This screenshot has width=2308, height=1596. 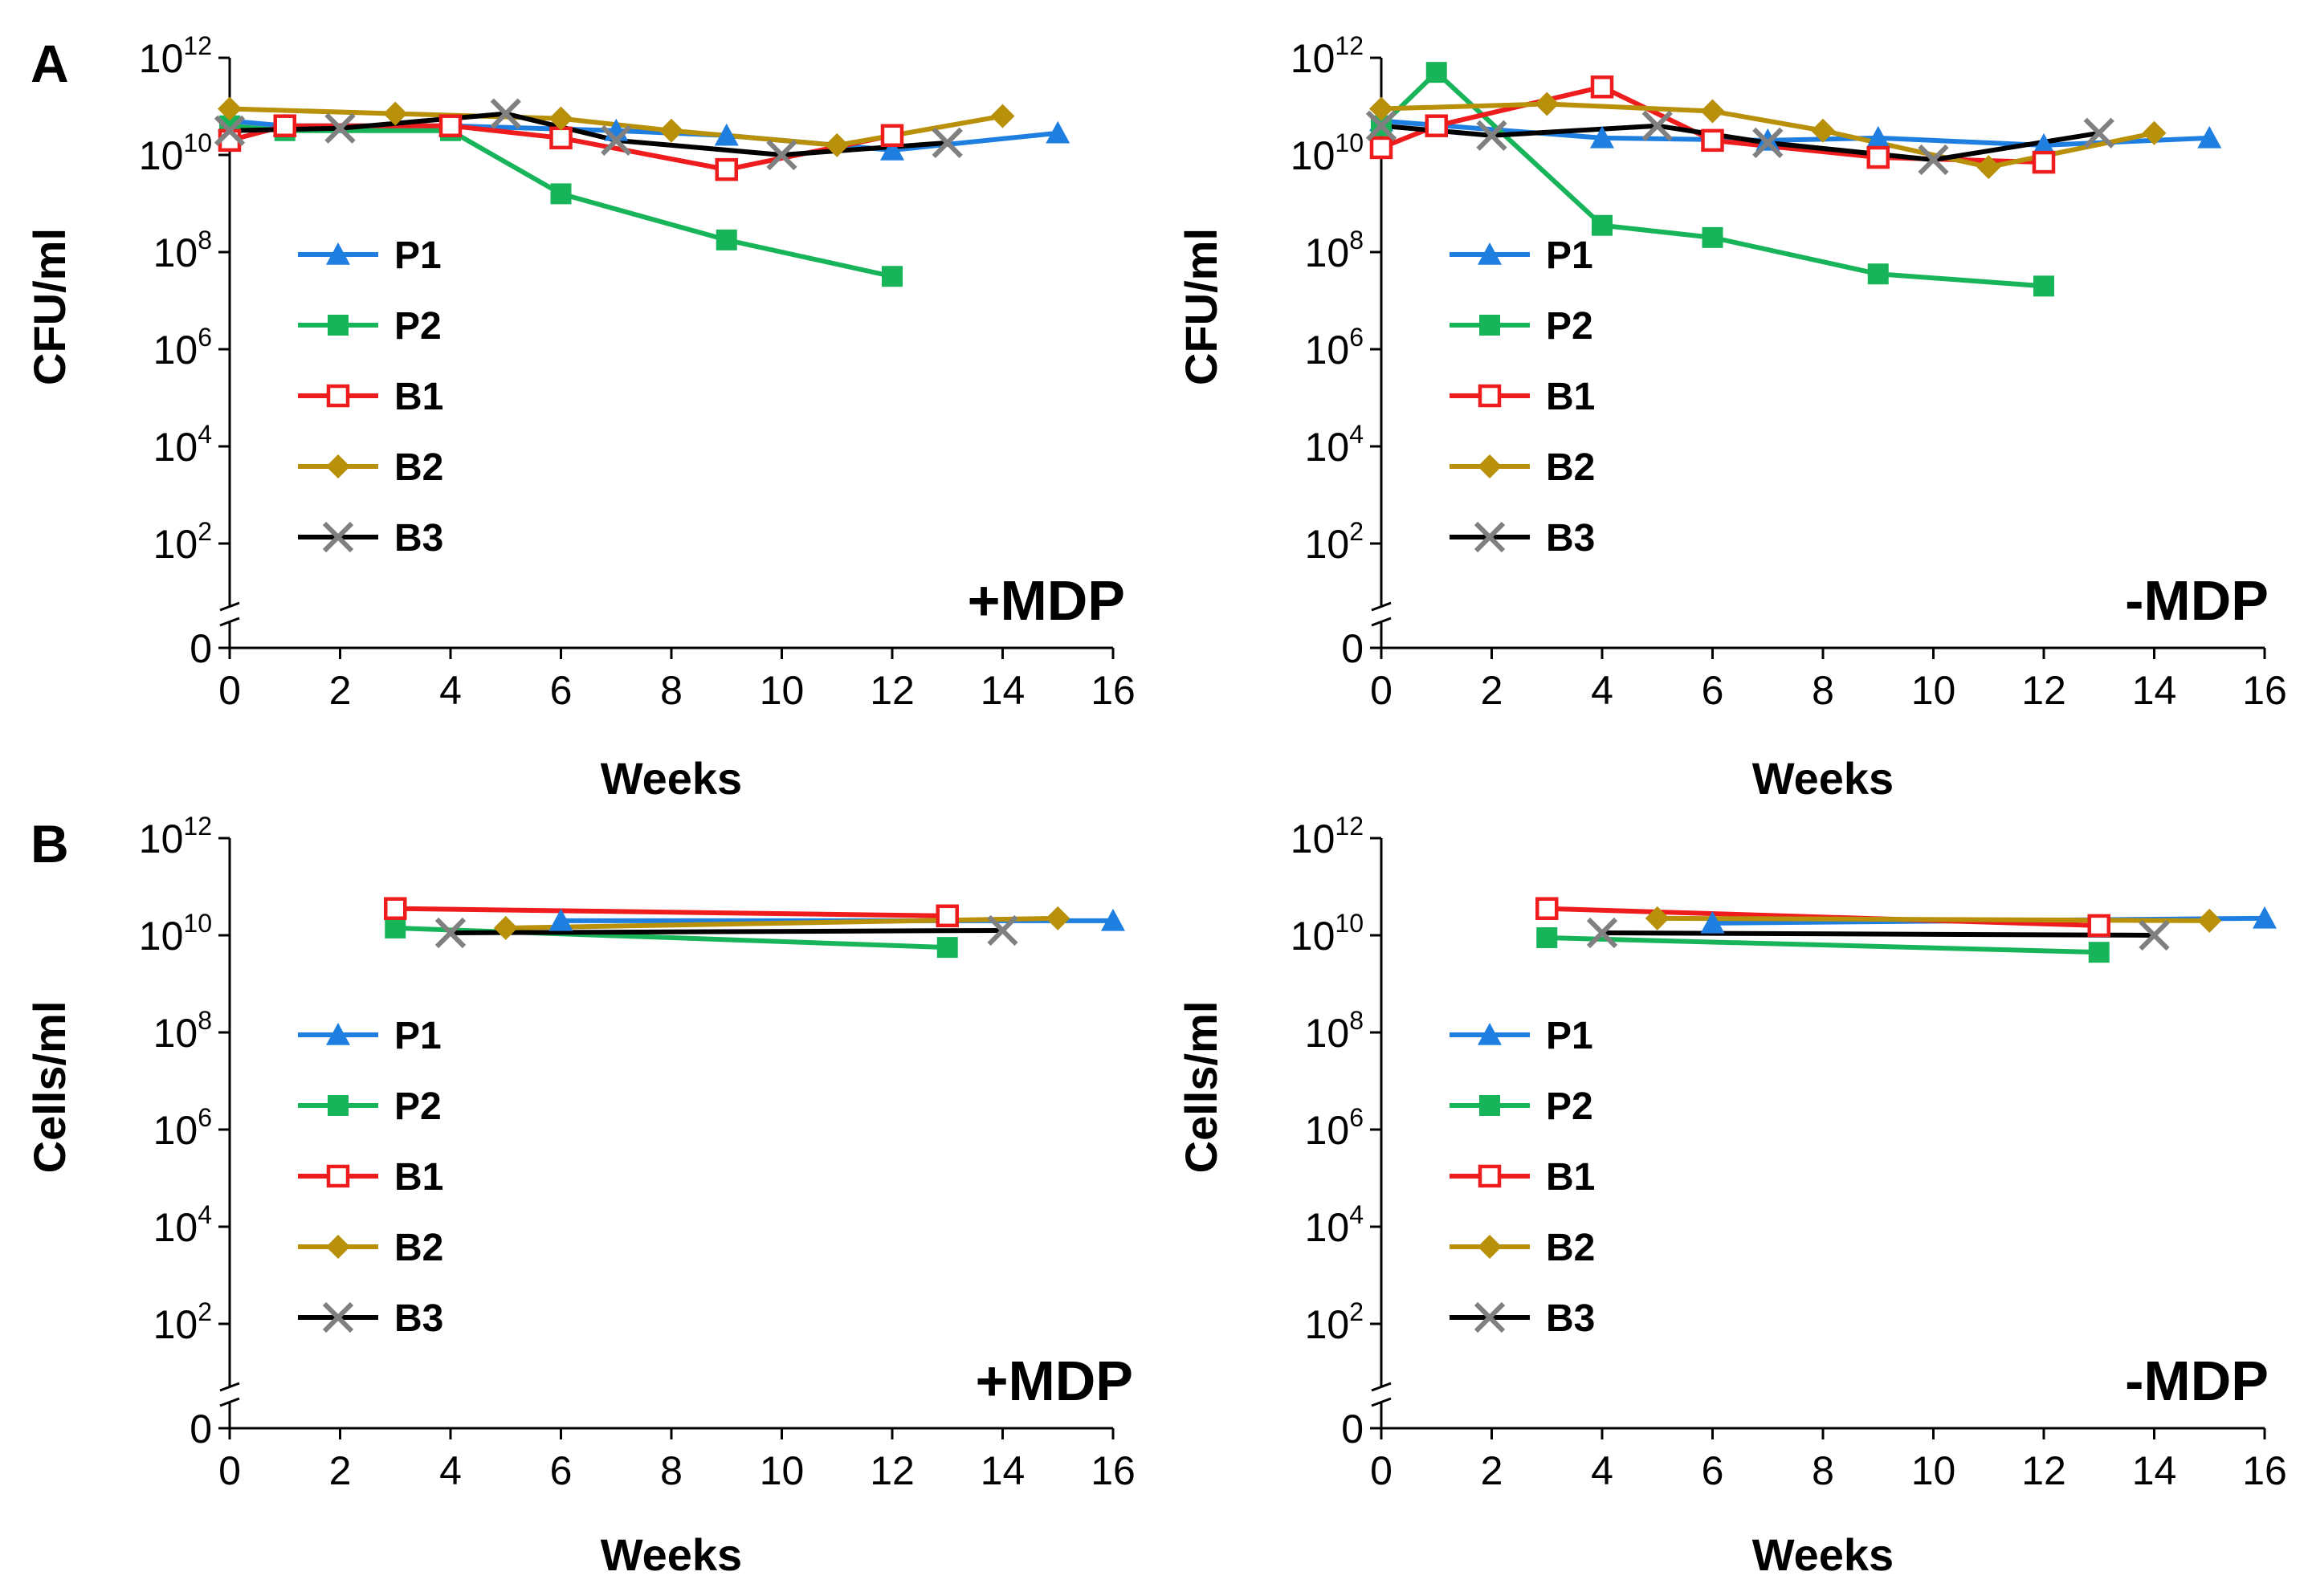 I want to click on y-tick-label: 10¹², so click(x=1327, y=837).